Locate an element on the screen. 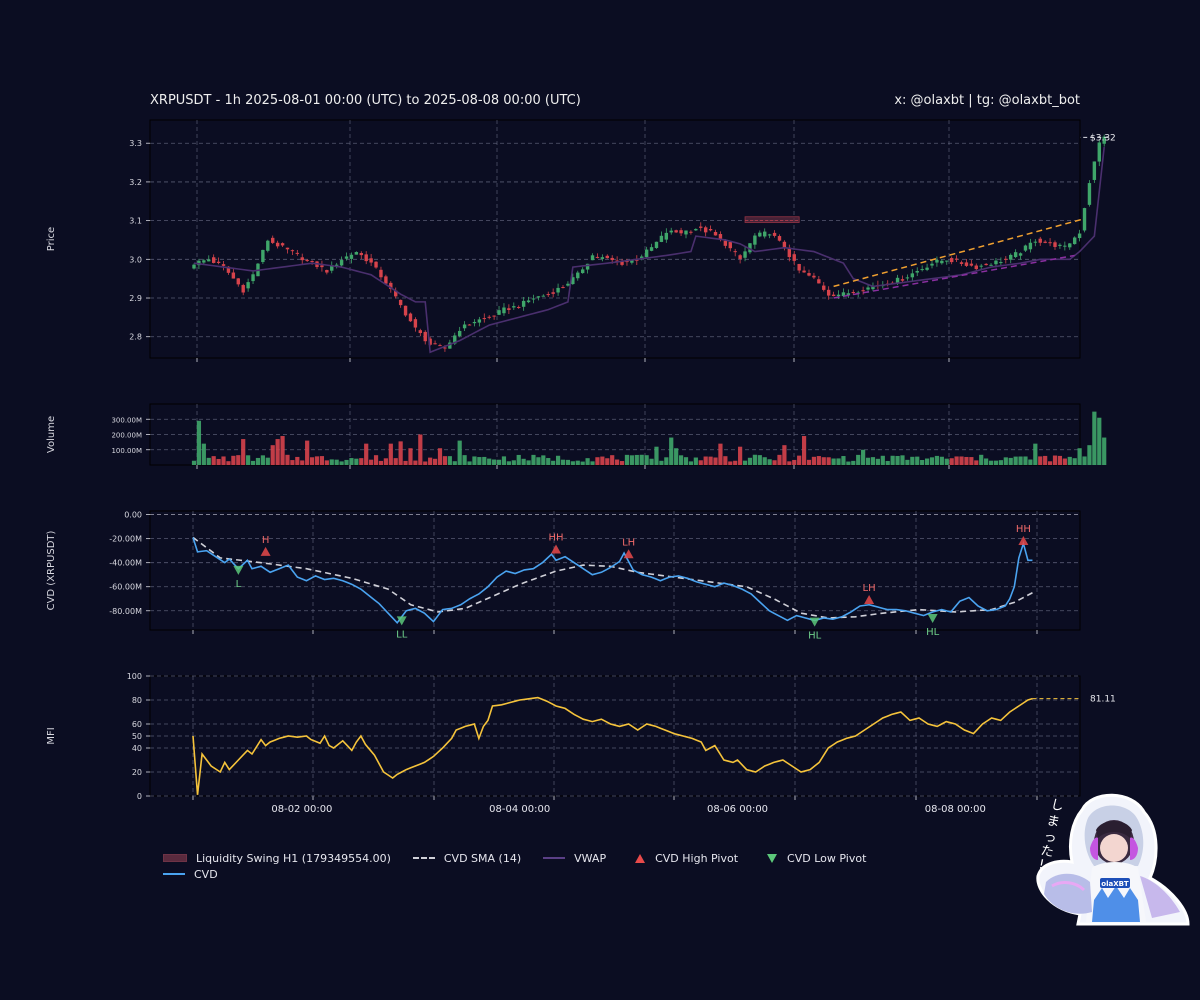 This screenshot has width=1200, height=1000. cvd-low-pivot-marker is located at coordinates (814, 622).